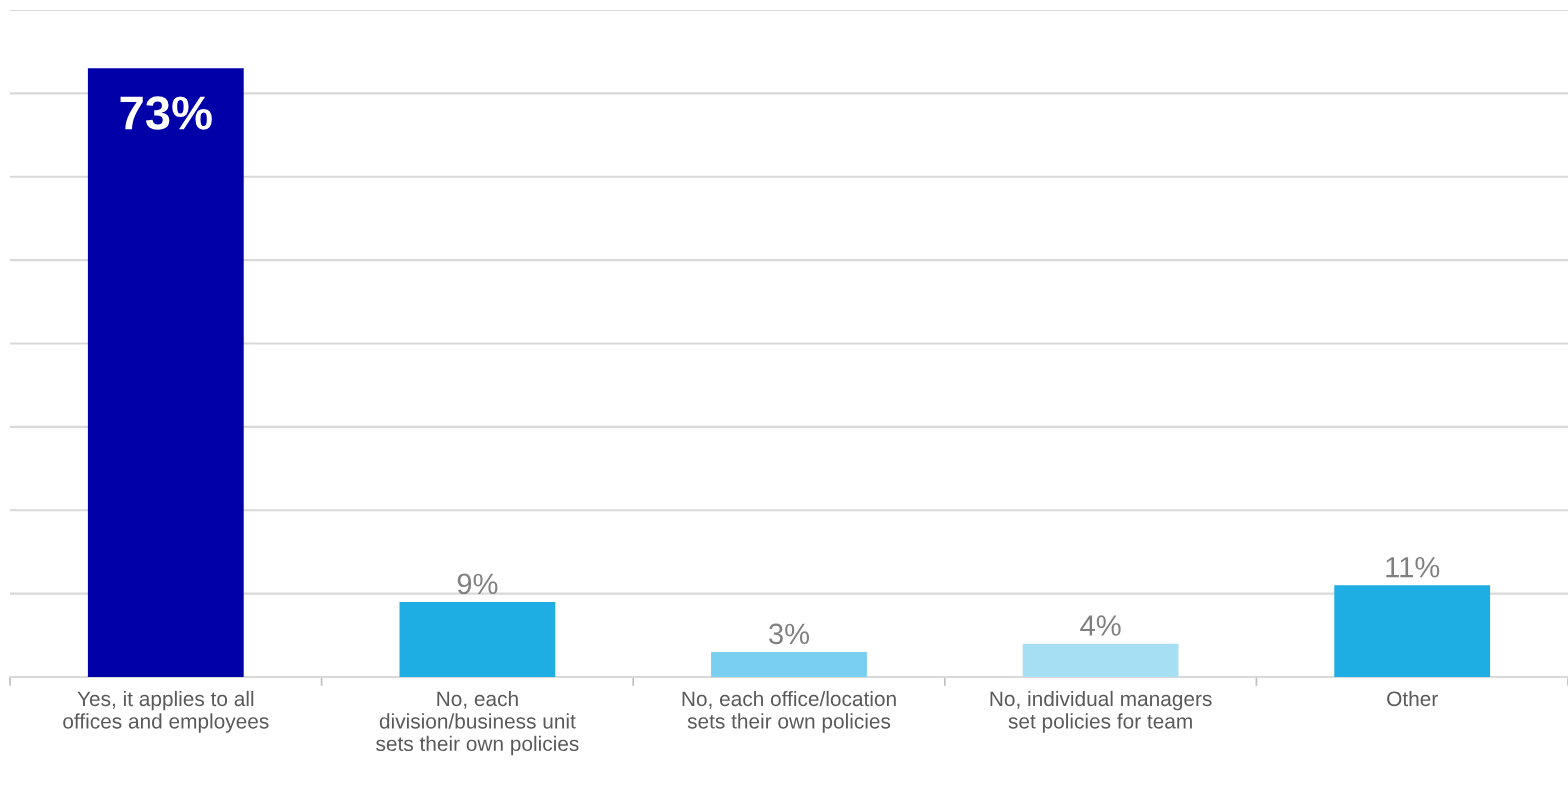  Describe the element at coordinates (789, 634) in the screenshot. I see `data-label: 3%` at that location.